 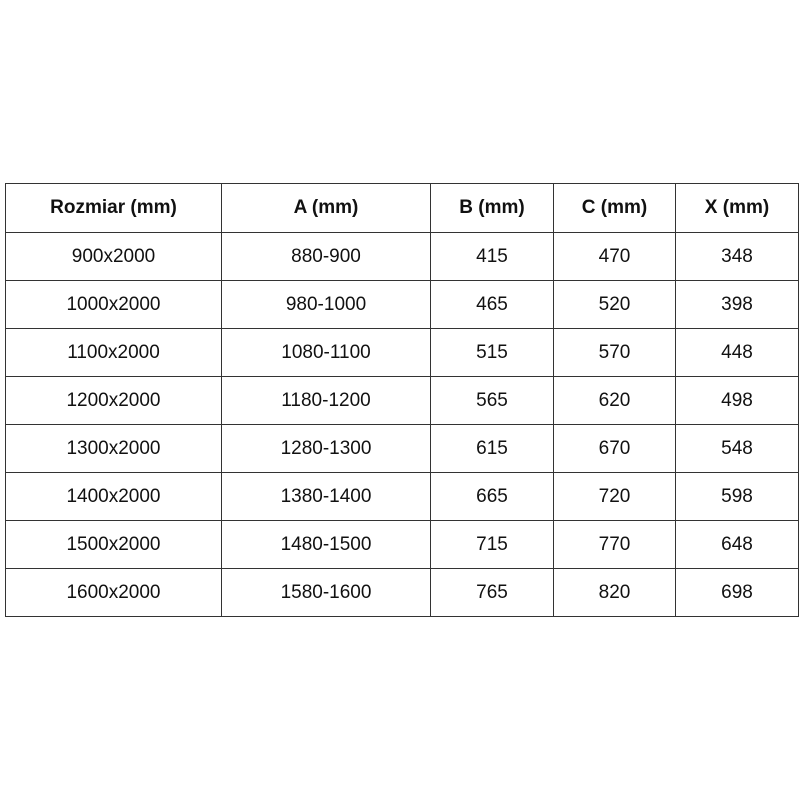 What do you see at coordinates (614, 592) in the screenshot?
I see `cell-c: 820` at bounding box center [614, 592].